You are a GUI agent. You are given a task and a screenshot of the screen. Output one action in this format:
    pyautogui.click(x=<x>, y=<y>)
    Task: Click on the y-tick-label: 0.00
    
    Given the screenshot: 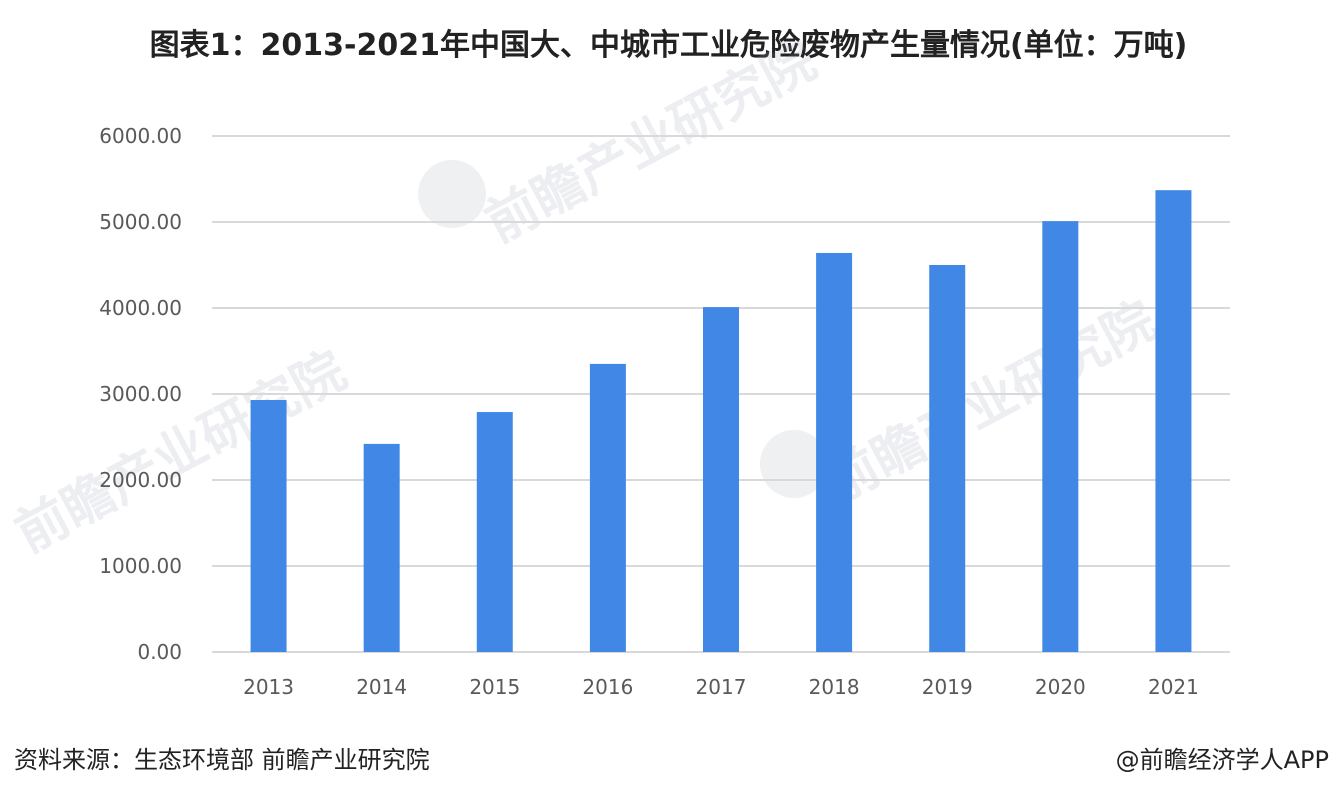 What is the action you would take?
    pyautogui.click(x=159, y=652)
    